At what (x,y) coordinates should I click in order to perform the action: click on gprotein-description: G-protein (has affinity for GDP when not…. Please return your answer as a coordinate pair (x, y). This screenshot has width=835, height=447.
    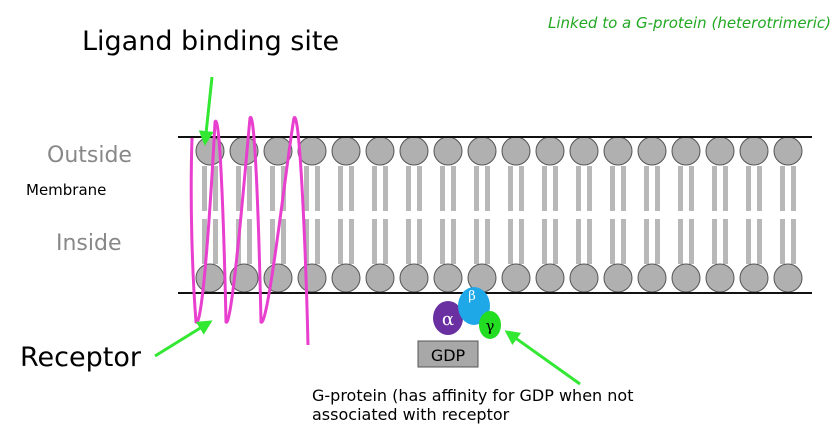
    Looking at the image, I should click on (472, 405).